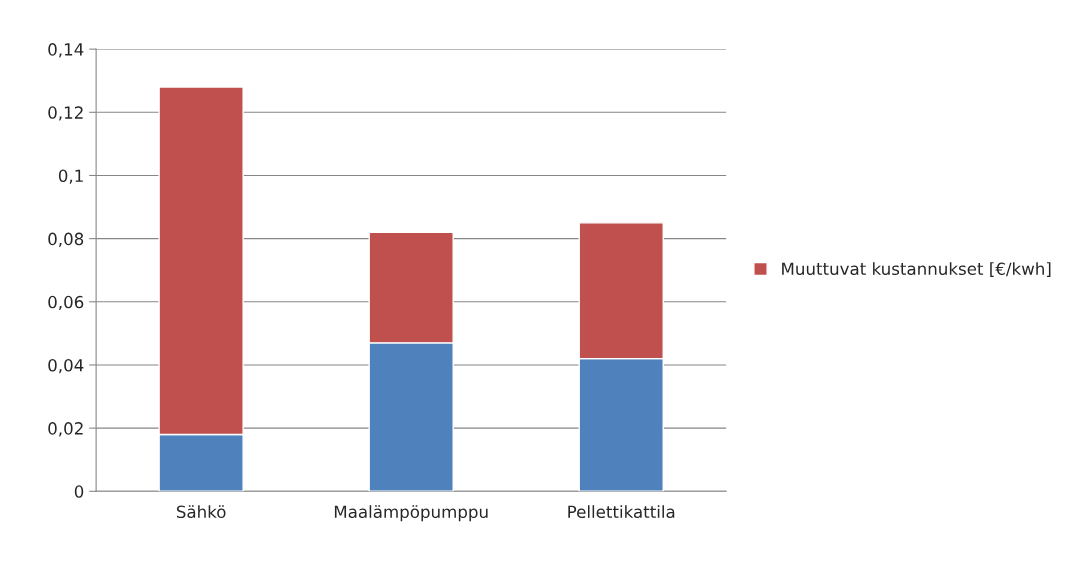  I want to click on y-tick-label: 0, so click(79, 491).